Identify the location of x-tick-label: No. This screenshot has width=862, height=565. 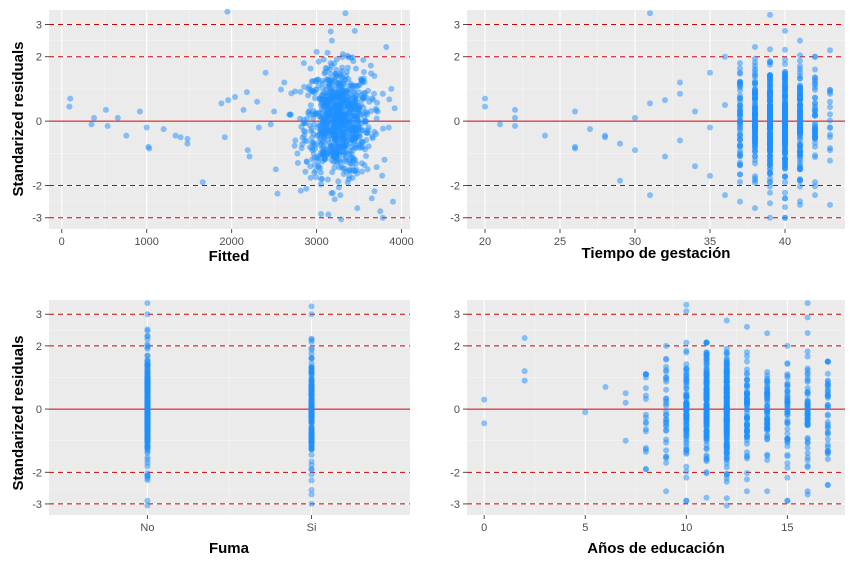
(147, 528).